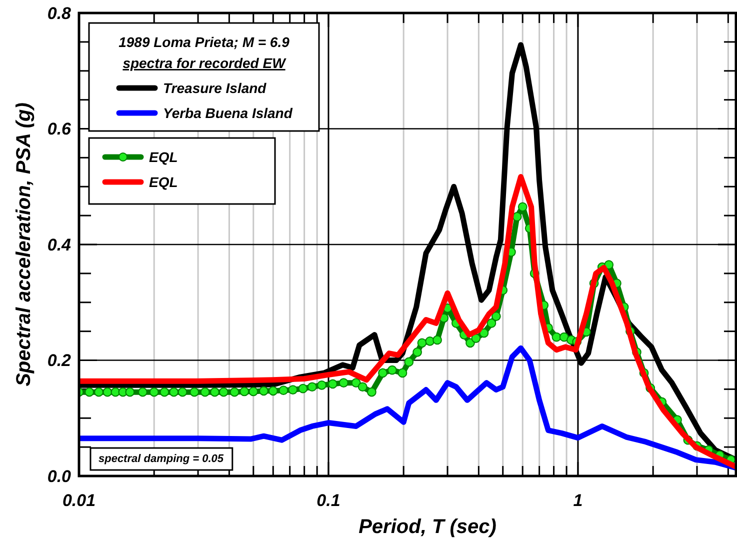 This screenshot has height=548, width=737. Describe the element at coordinates (79, 500) in the screenshot. I see `x-tick-label: 0.01` at that location.